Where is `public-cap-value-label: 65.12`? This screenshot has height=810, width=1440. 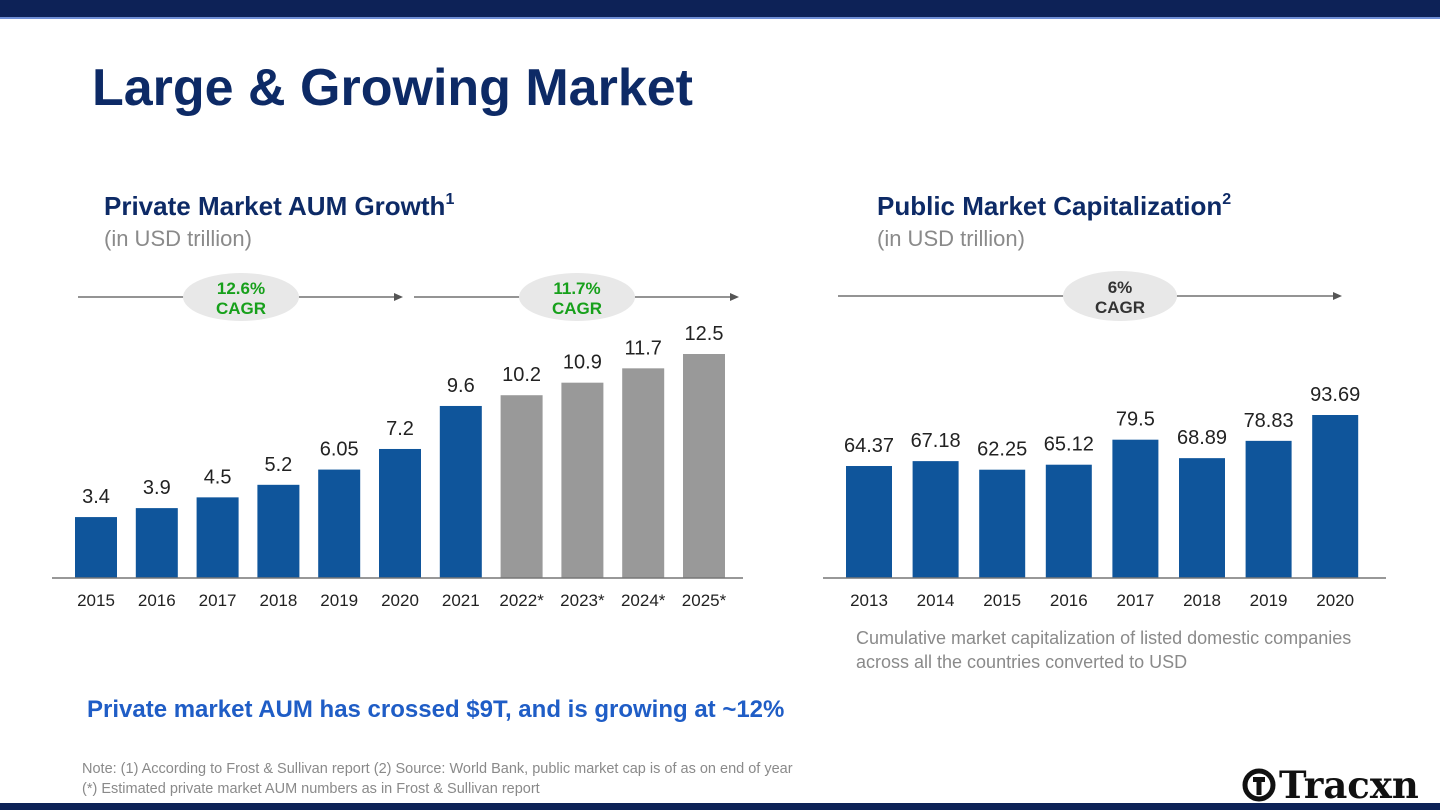
public-cap-value-label: 65.12 is located at coordinates (1069, 445).